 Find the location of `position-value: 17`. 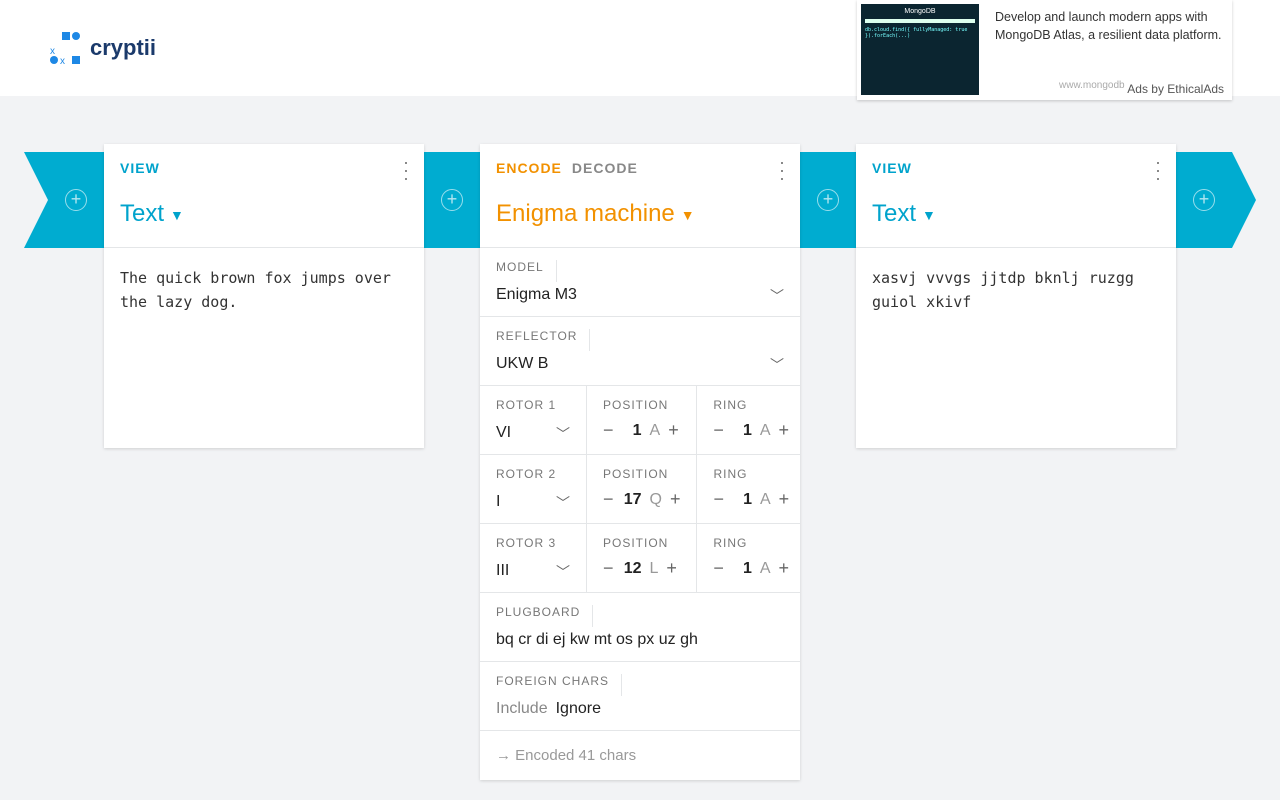

position-value: 17 is located at coordinates (632, 499).